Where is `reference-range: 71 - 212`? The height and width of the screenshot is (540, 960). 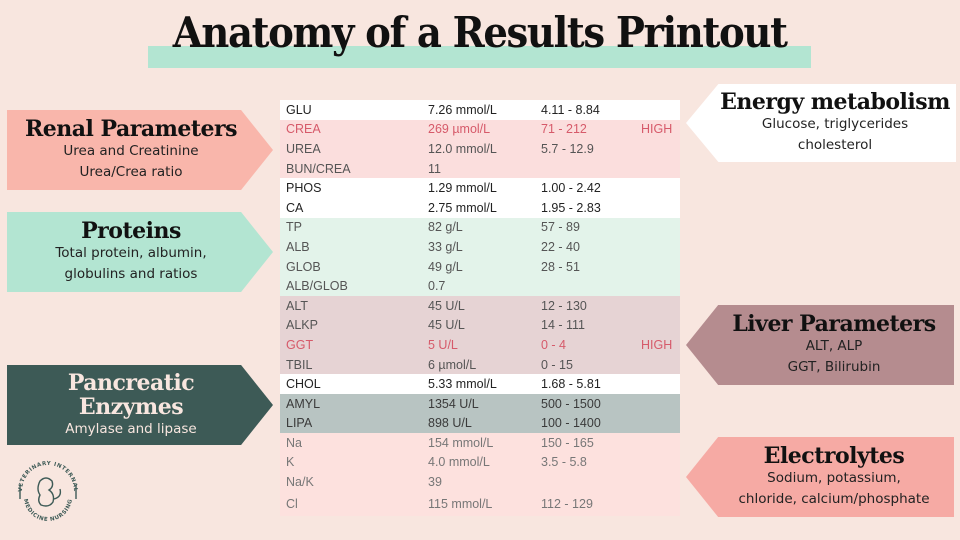 reference-range: 71 - 212 is located at coordinates (564, 129).